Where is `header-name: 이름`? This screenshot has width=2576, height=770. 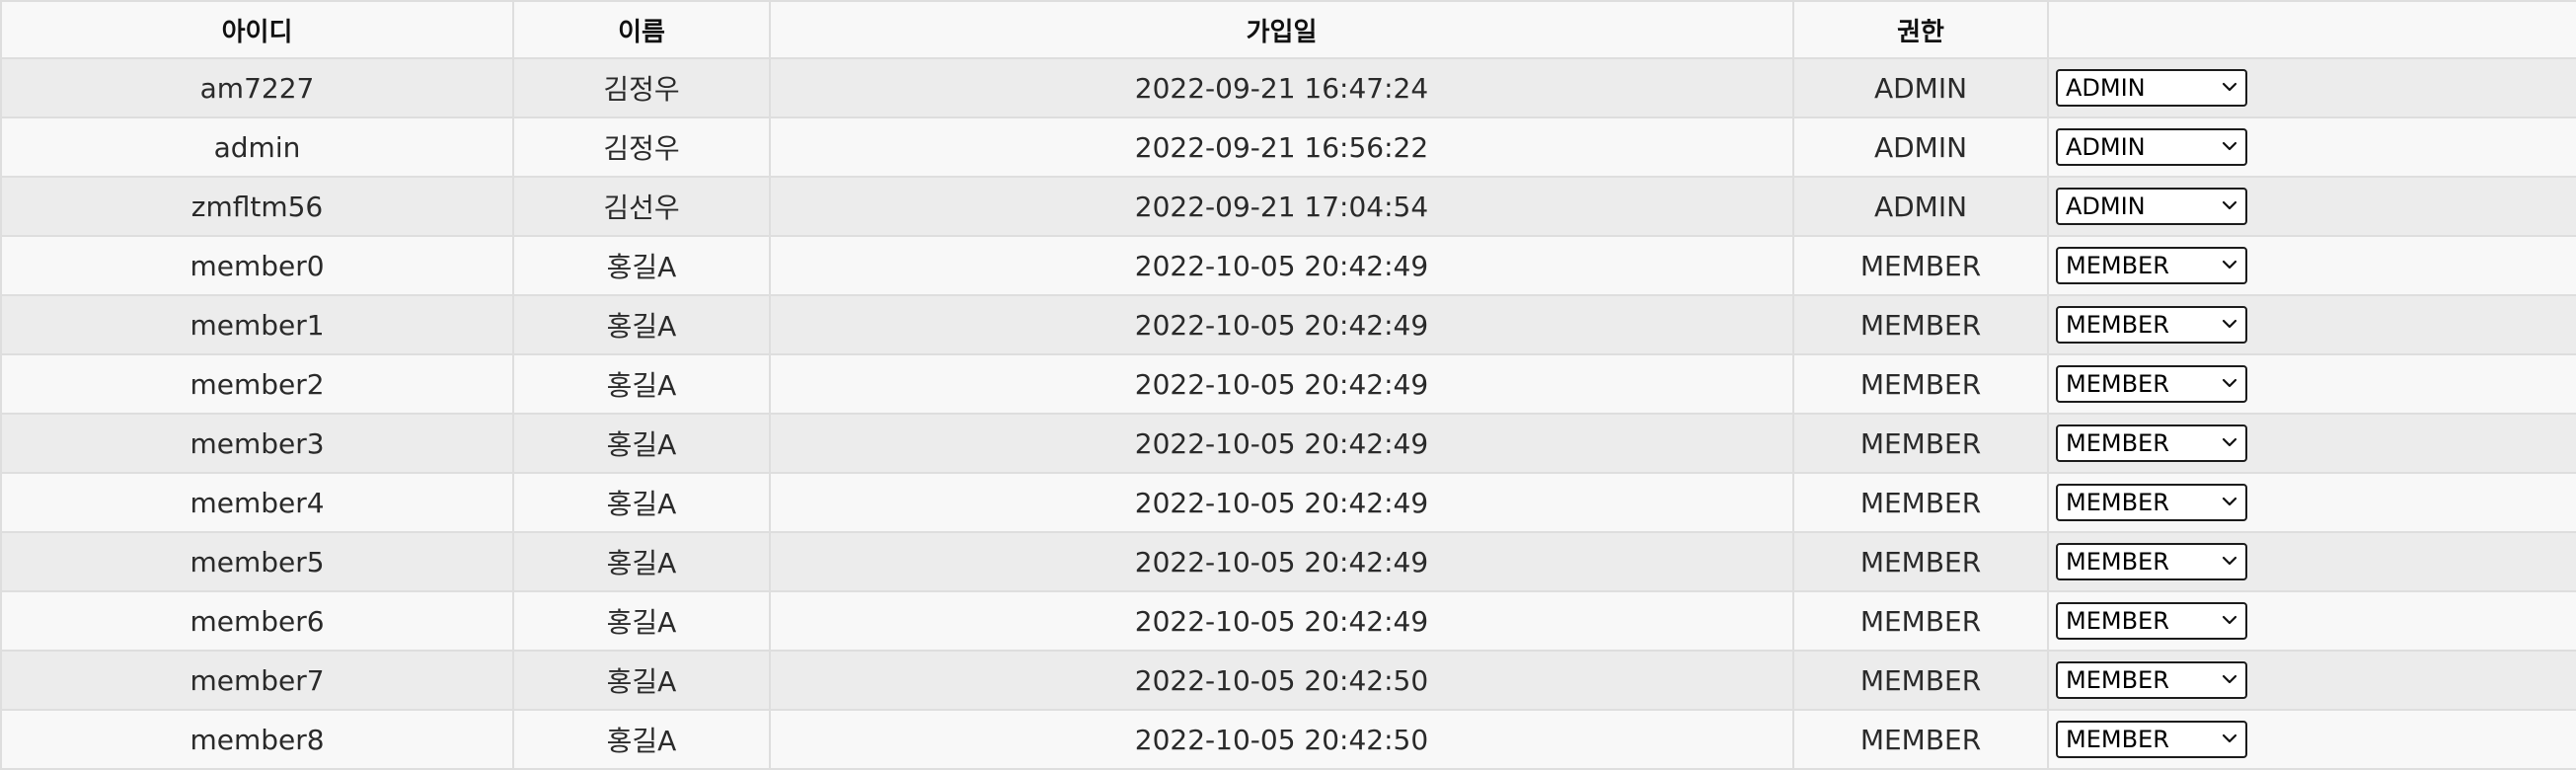 header-name: 이름 is located at coordinates (641, 29).